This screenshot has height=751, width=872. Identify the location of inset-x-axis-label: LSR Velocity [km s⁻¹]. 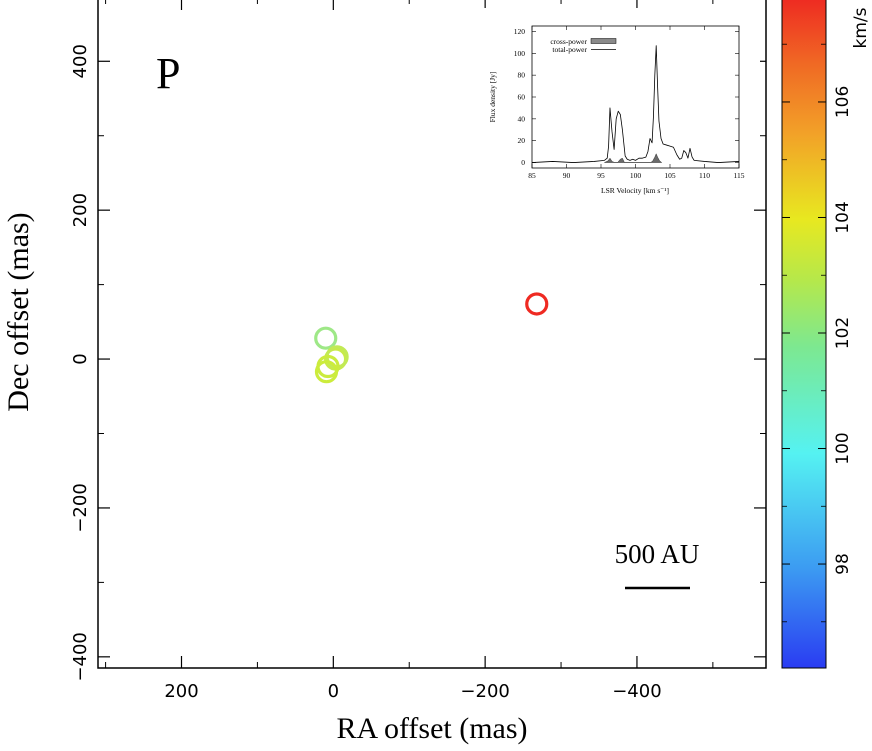
(635, 190).